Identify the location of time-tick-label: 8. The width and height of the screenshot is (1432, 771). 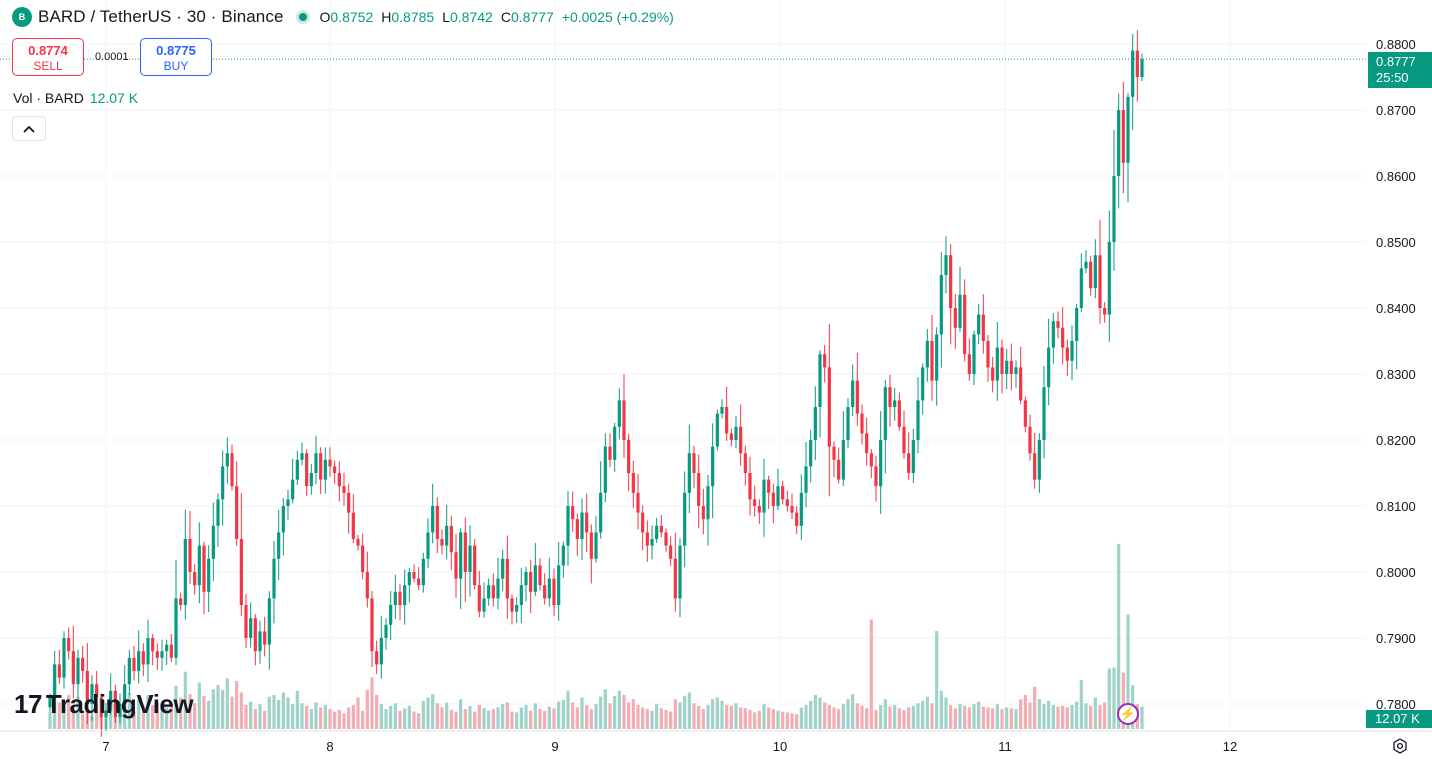
(329, 746).